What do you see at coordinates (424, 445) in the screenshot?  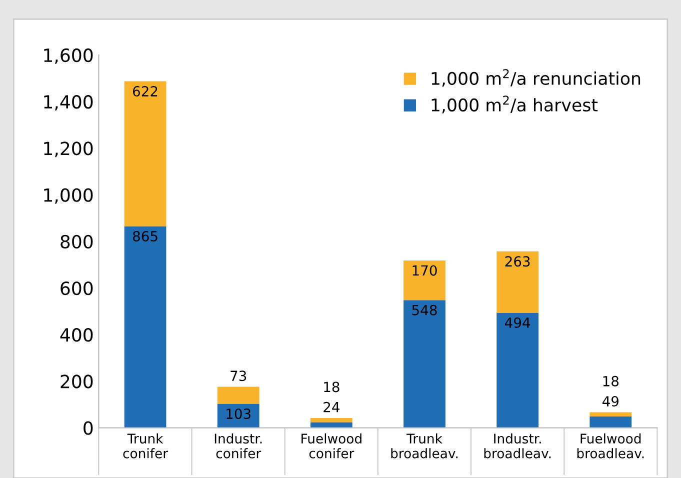 I see `x-tick-label: Trunk broadleav.` at bounding box center [424, 445].